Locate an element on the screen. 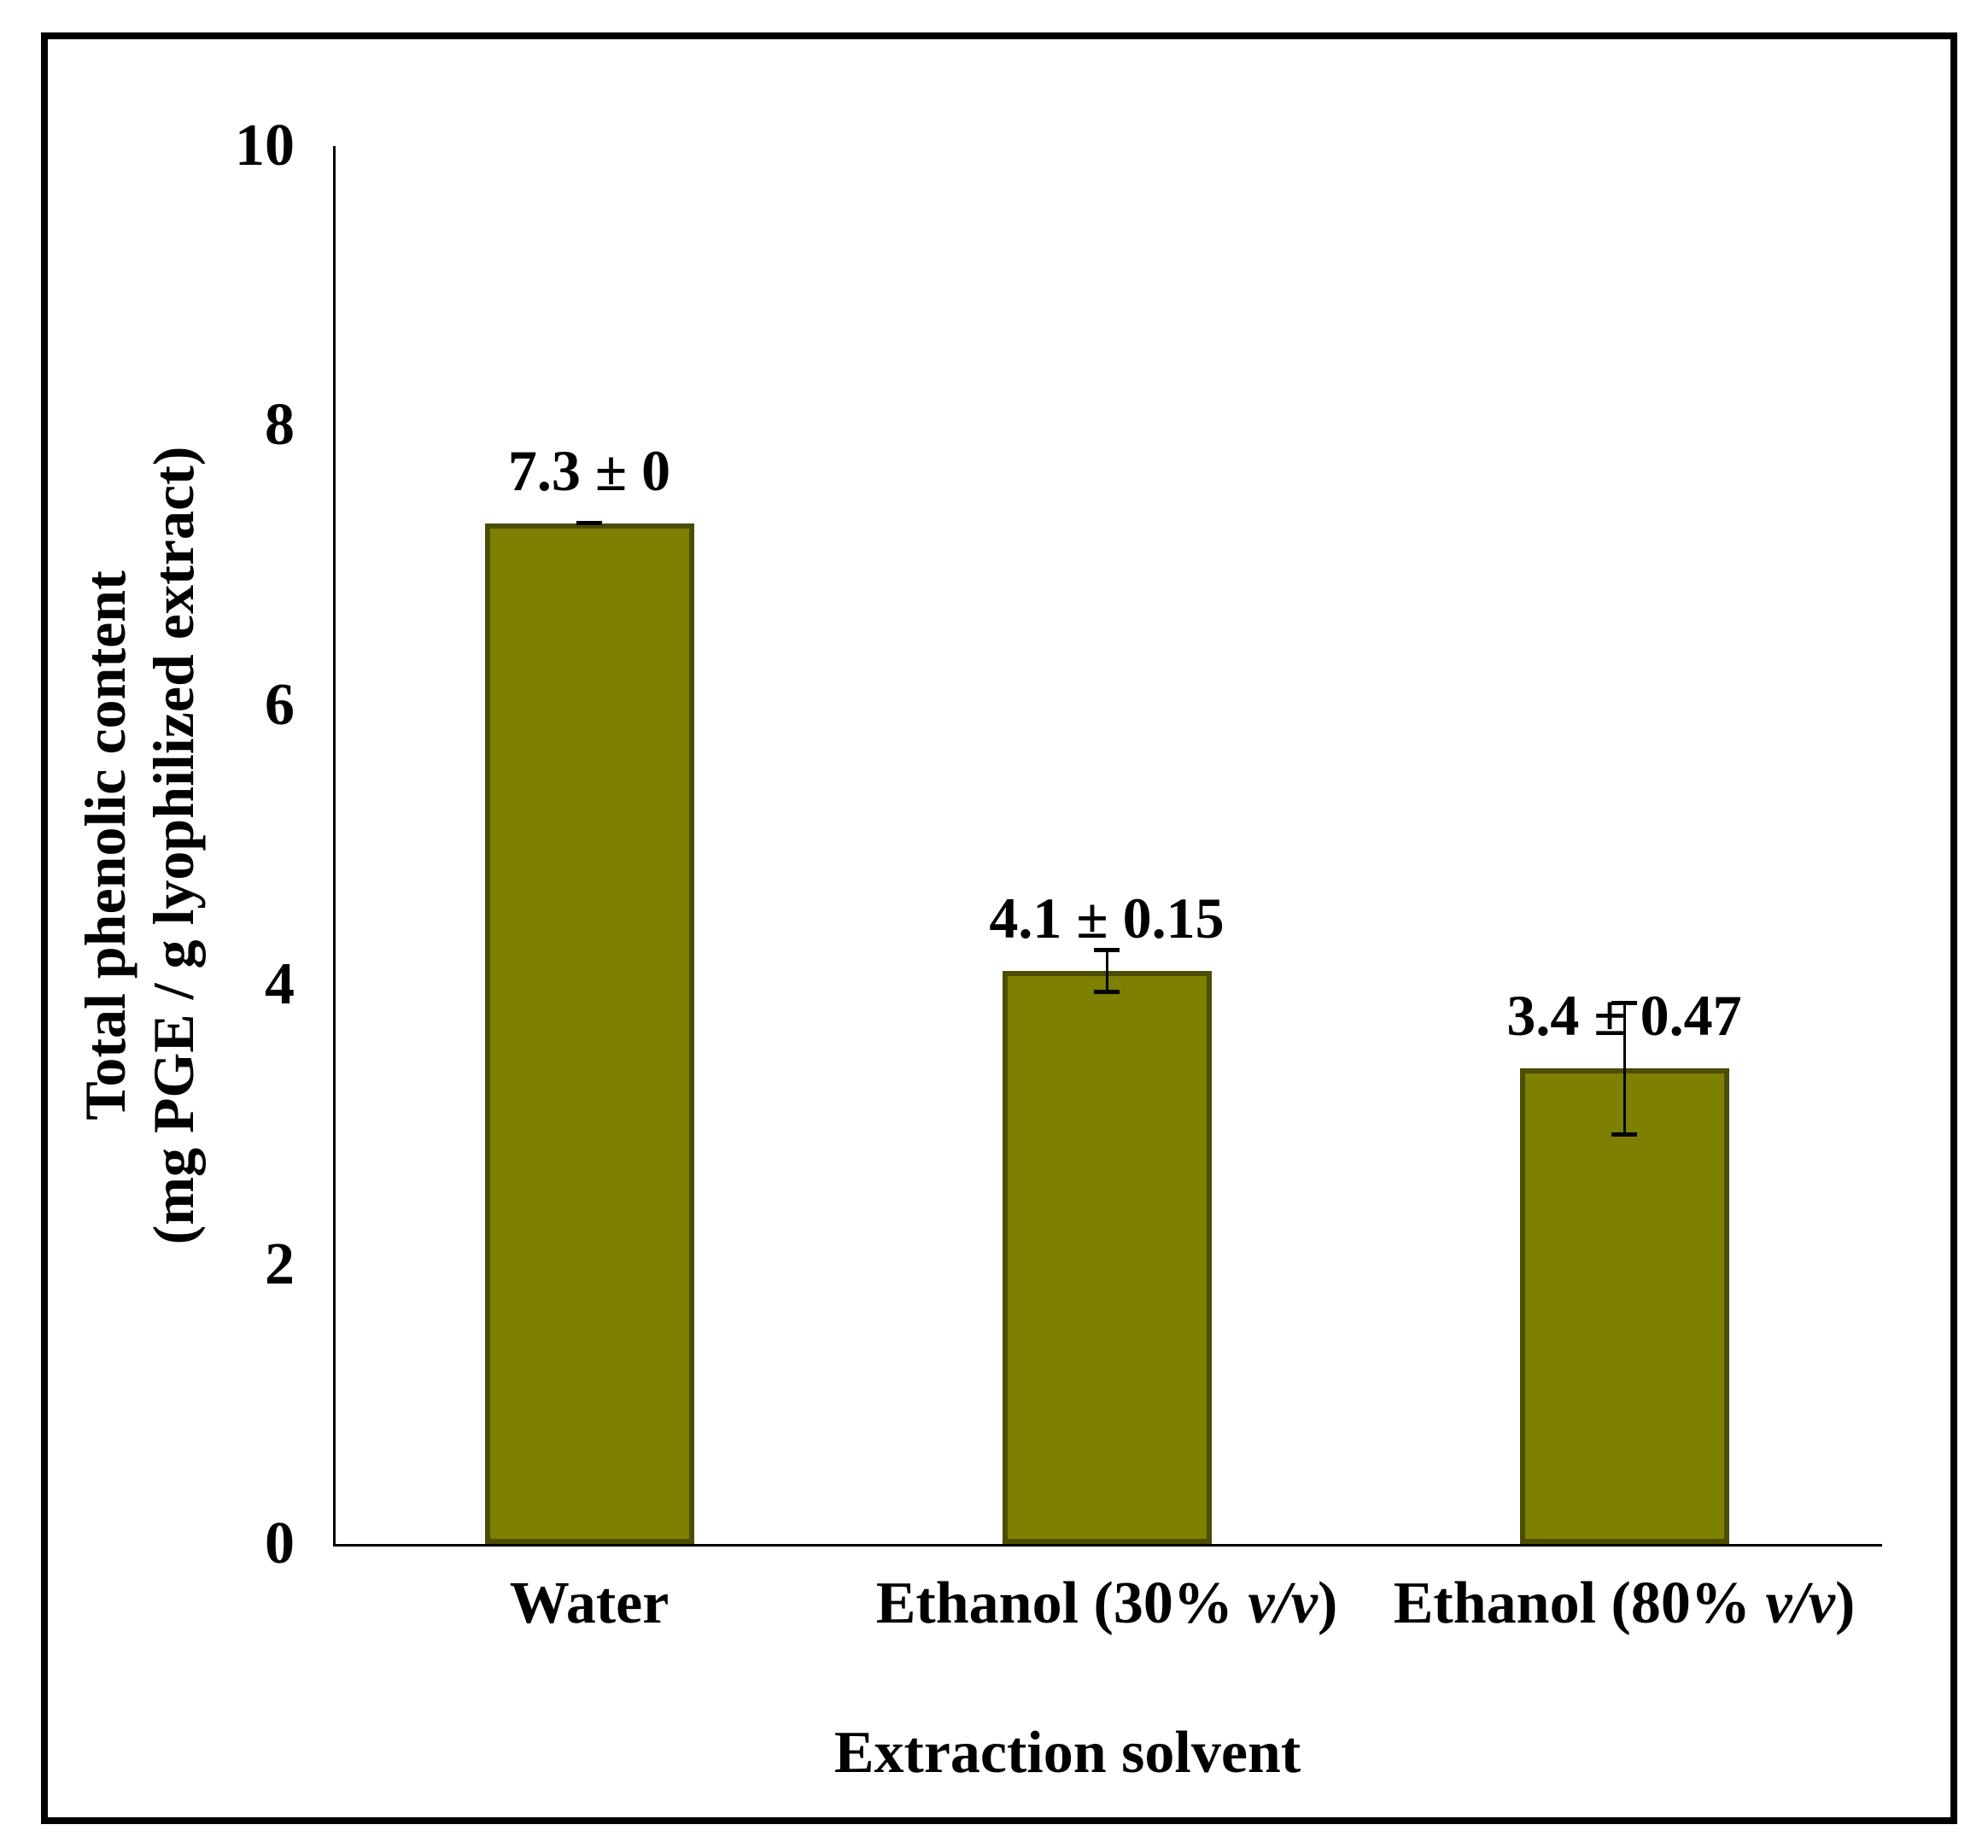 This screenshot has width=1988, height=1848. y-tick-label-6: 6 is located at coordinates (280, 704).